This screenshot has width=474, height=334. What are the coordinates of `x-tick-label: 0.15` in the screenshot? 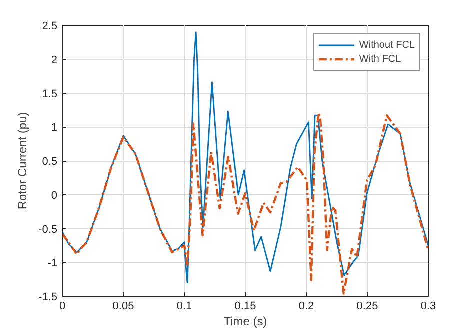 It's located at (245, 306).